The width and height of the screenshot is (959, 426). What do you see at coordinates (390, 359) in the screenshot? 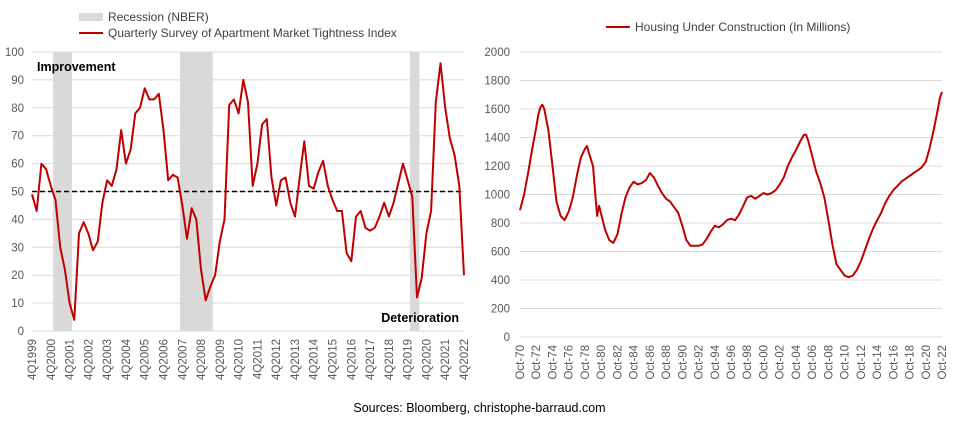
I see `x-tick-label: 4Q2018` at bounding box center [390, 359].